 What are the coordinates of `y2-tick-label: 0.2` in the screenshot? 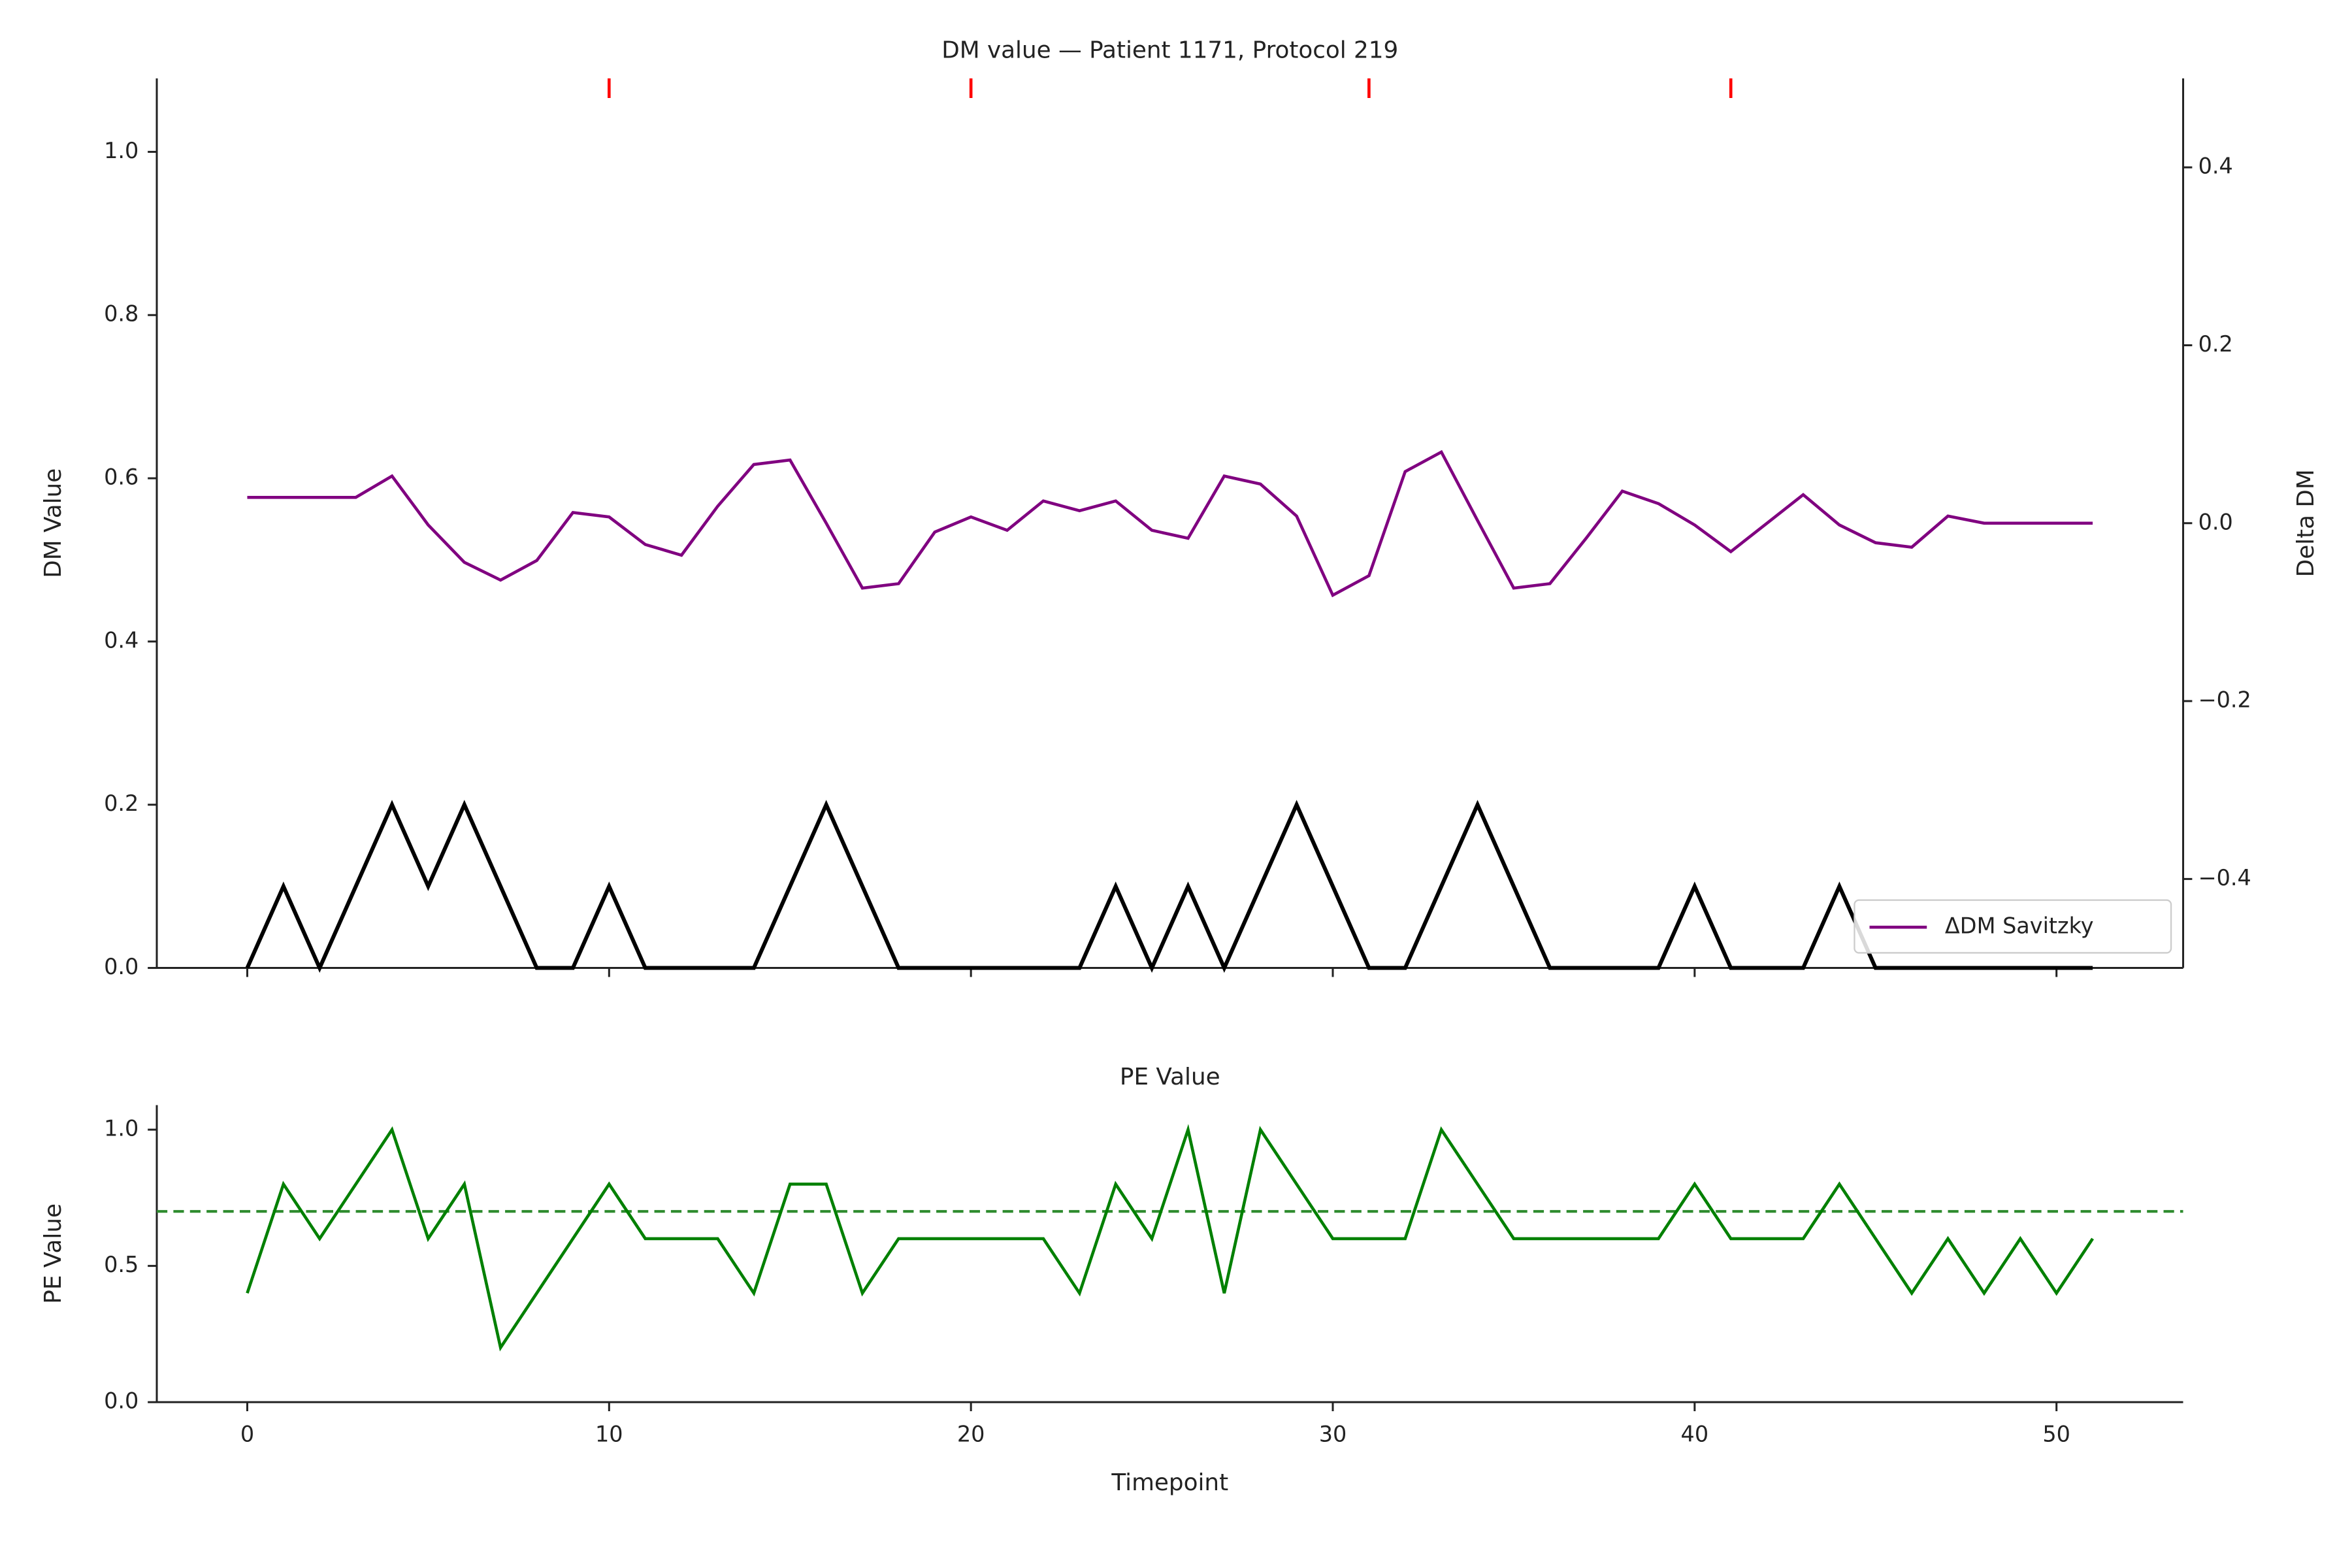 It's located at (2215, 344).